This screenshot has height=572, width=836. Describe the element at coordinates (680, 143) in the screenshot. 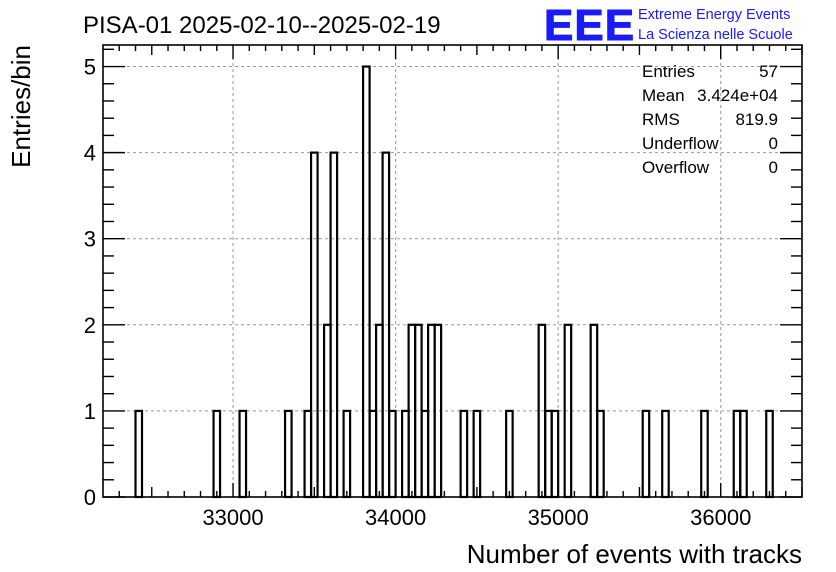

I see `stat-label: Underflow` at that location.